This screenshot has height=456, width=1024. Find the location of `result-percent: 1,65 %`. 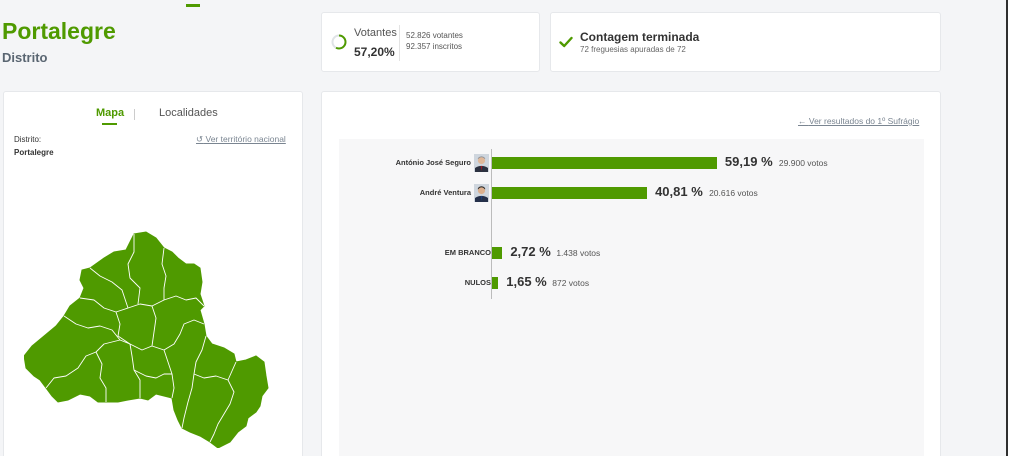

result-percent: 1,65 % is located at coordinates (526, 281).